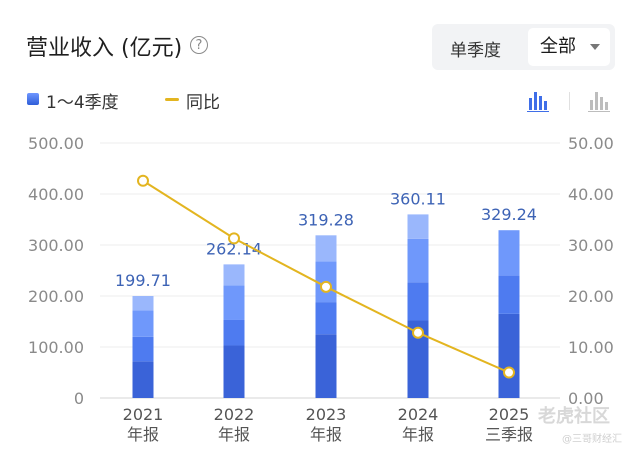 The width and height of the screenshot is (640, 452). What do you see at coordinates (199, 45) in the screenshot?
I see `help-icon: ?` at bounding box center [199, 45].